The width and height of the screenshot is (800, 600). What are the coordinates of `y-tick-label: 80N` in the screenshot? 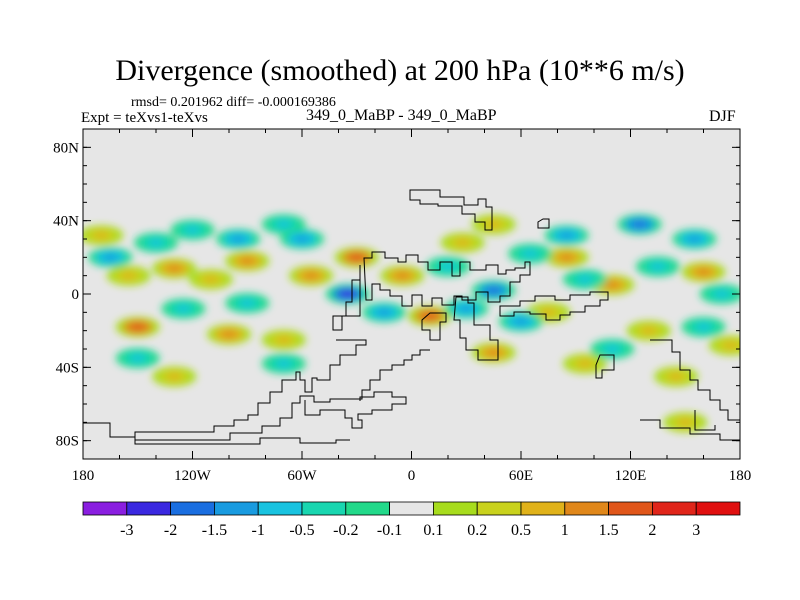 It's located at (66, 148).